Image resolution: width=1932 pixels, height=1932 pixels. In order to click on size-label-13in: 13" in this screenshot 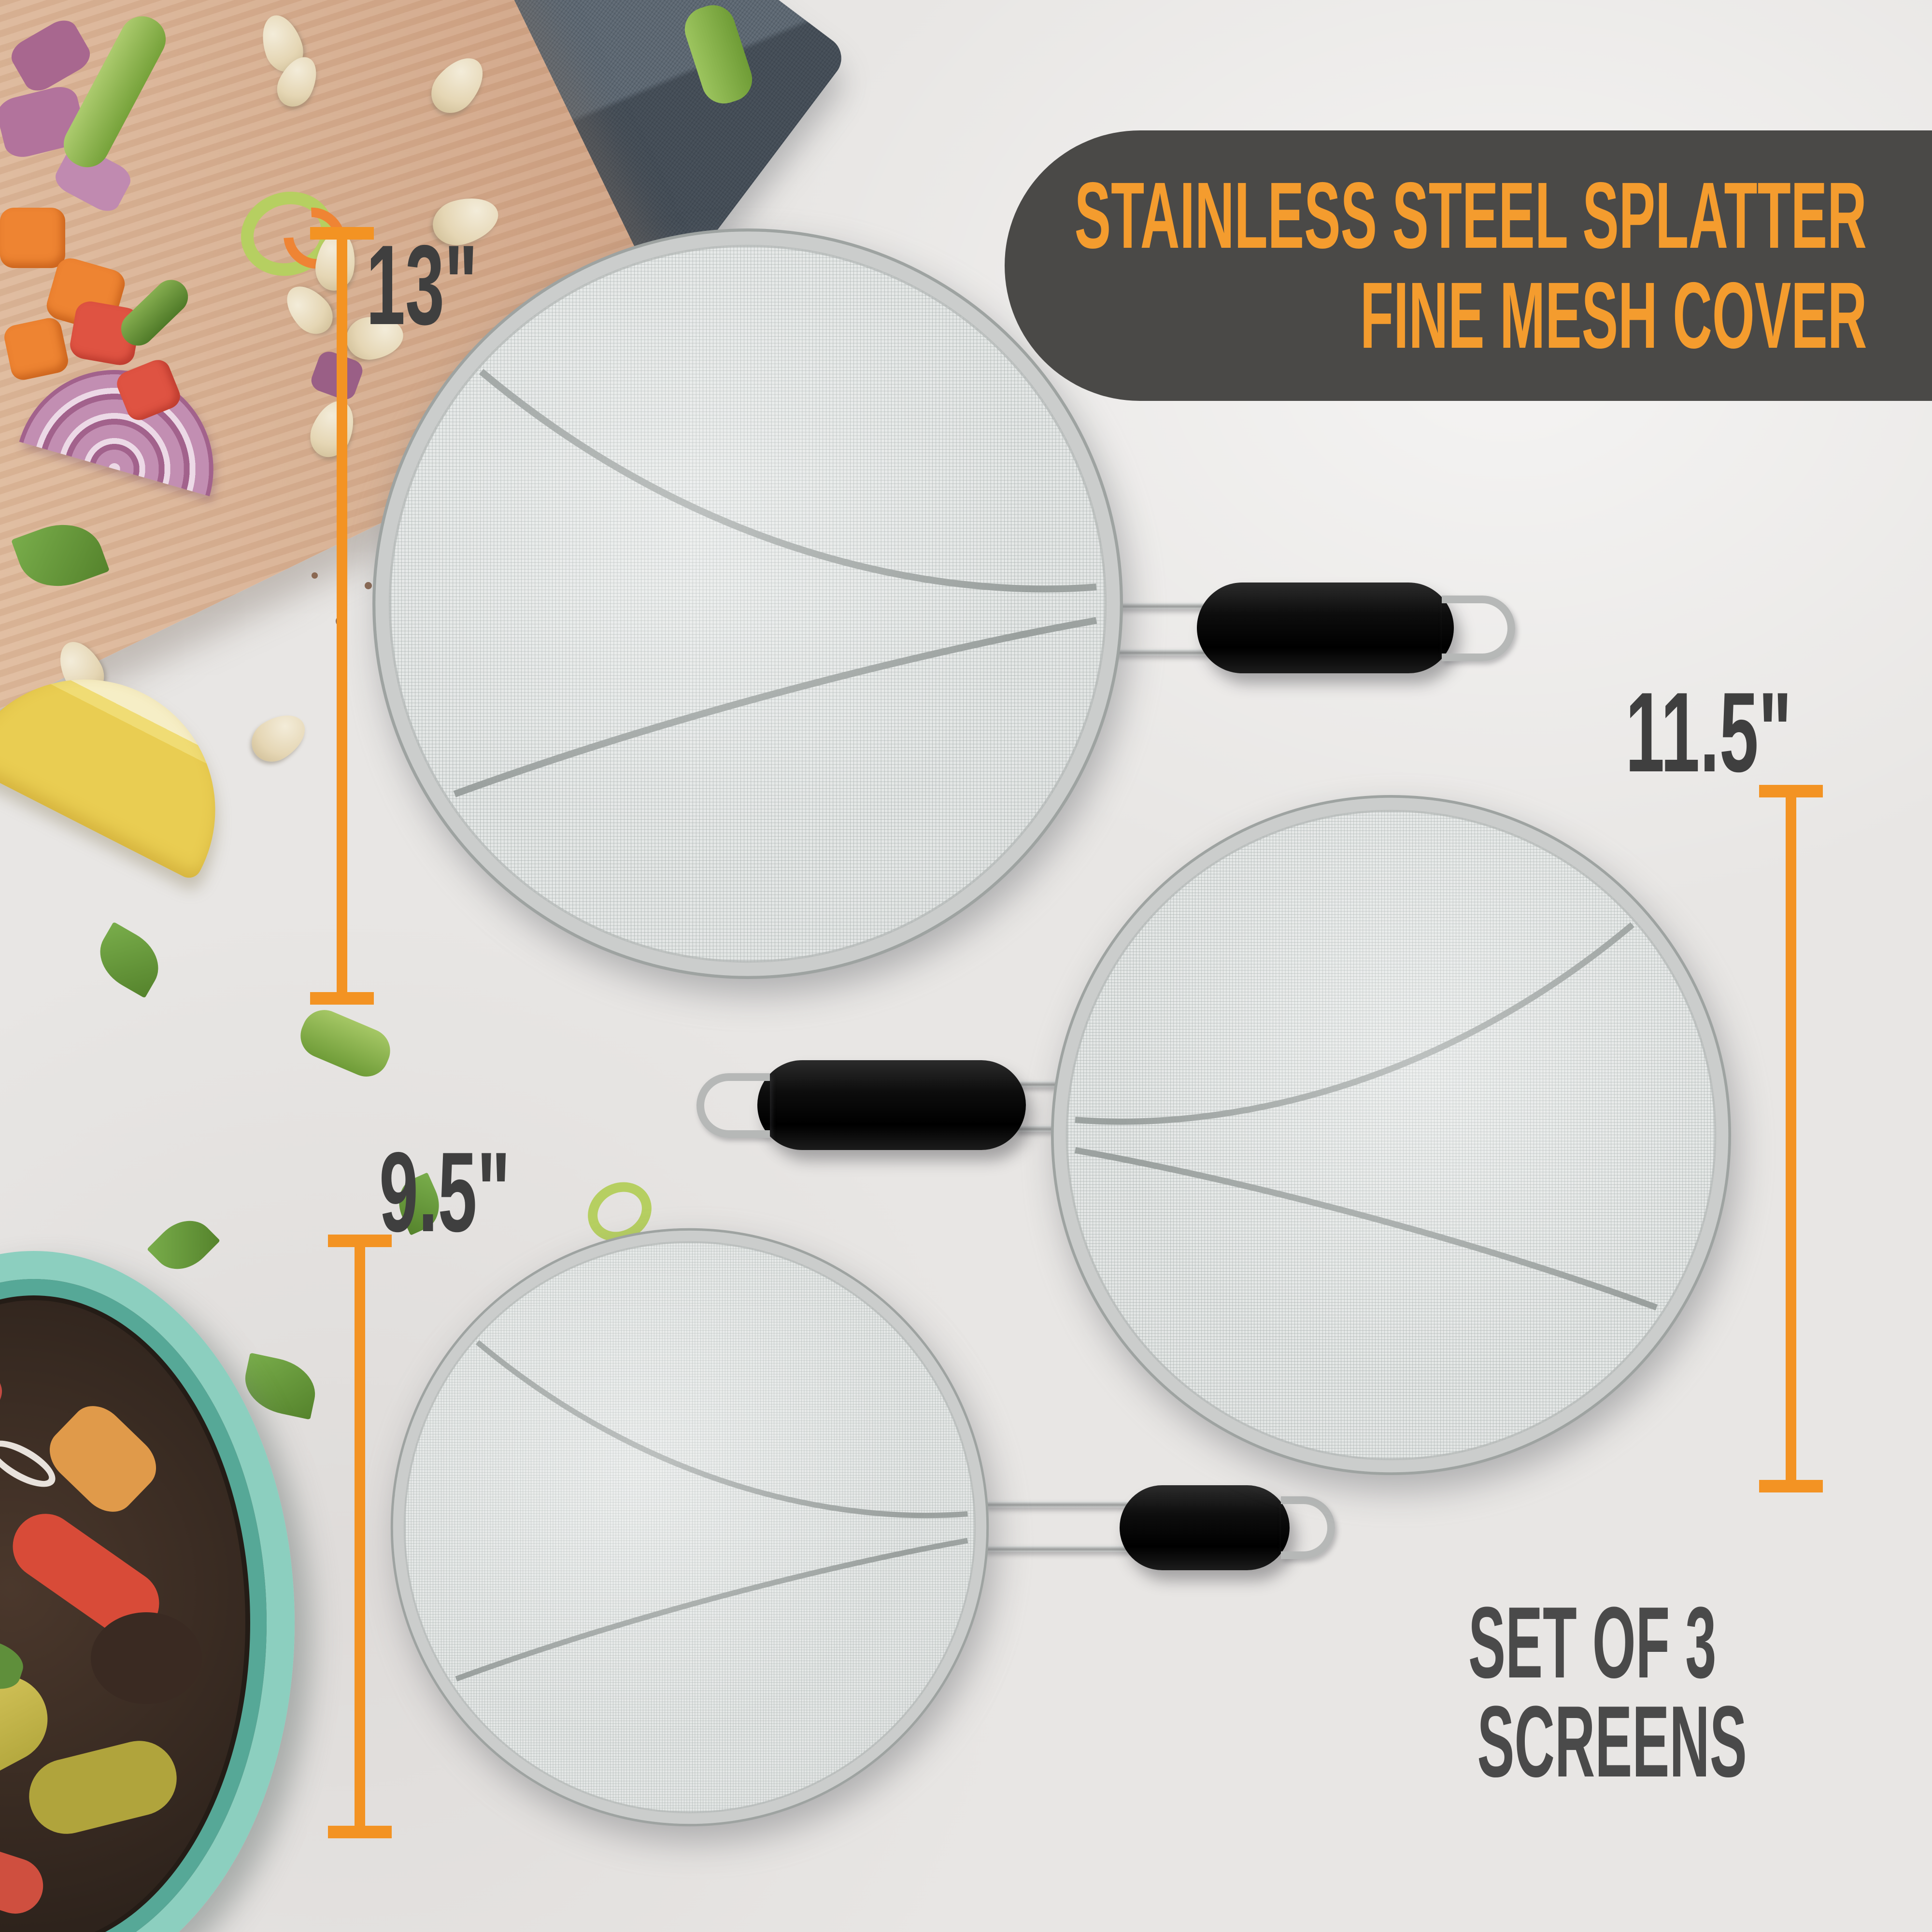, I will do `click(456, 284)`.